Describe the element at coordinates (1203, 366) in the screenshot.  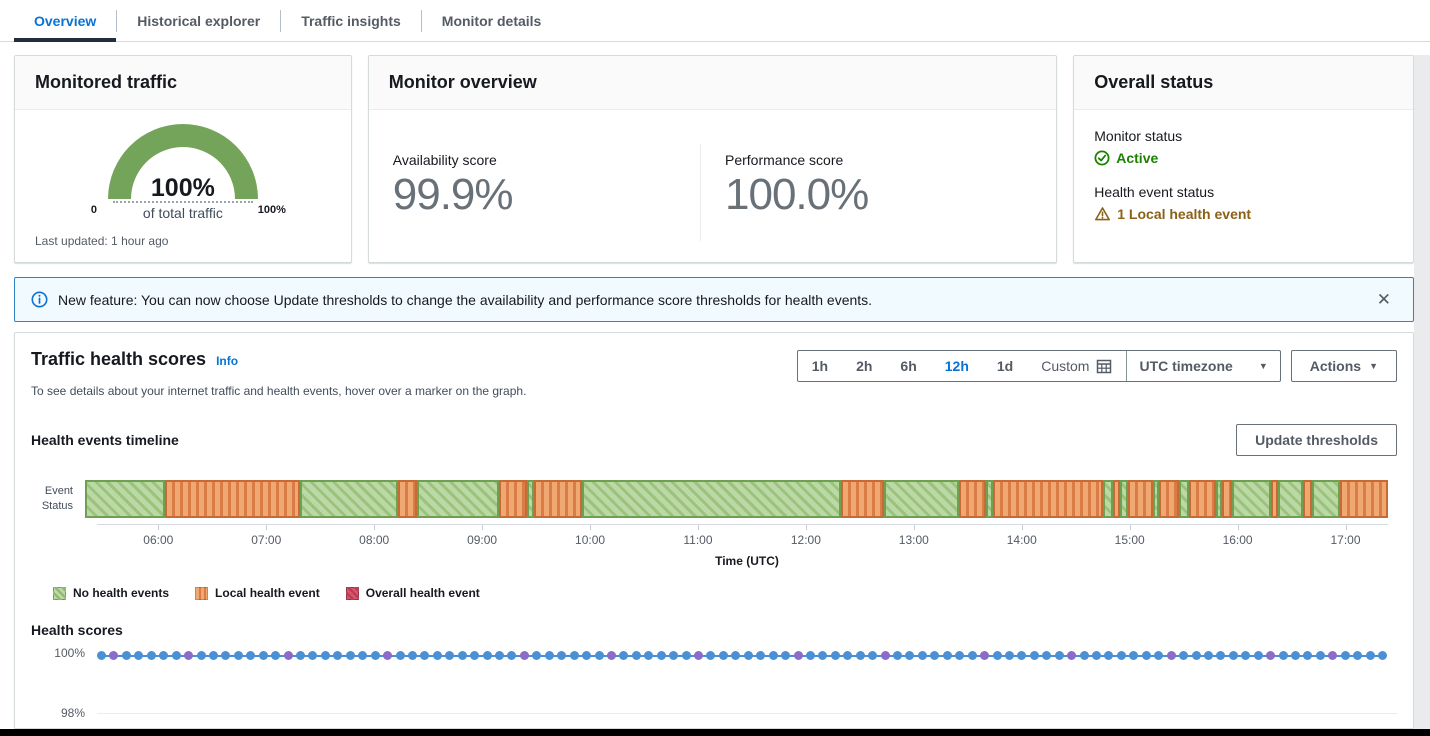
I see `timezone-dropdown: UTC timezone ▼` at that location.